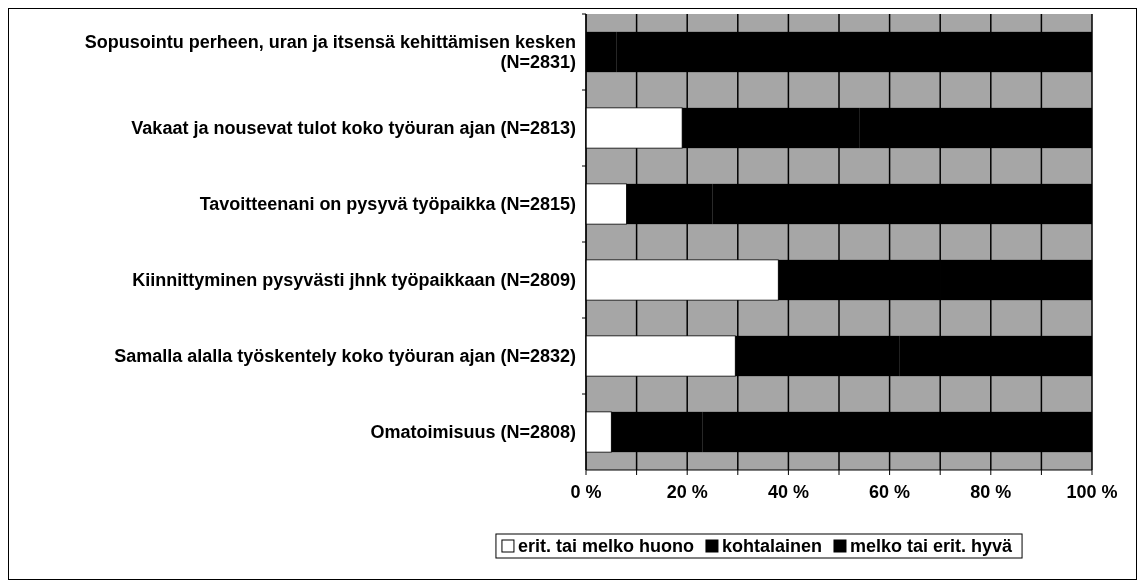 The height and width of the screenshot is (588, 1145). Describe the element at coordinates (771, 546) in the screenshot. I see `legend-label: kohtalainen` at that location.